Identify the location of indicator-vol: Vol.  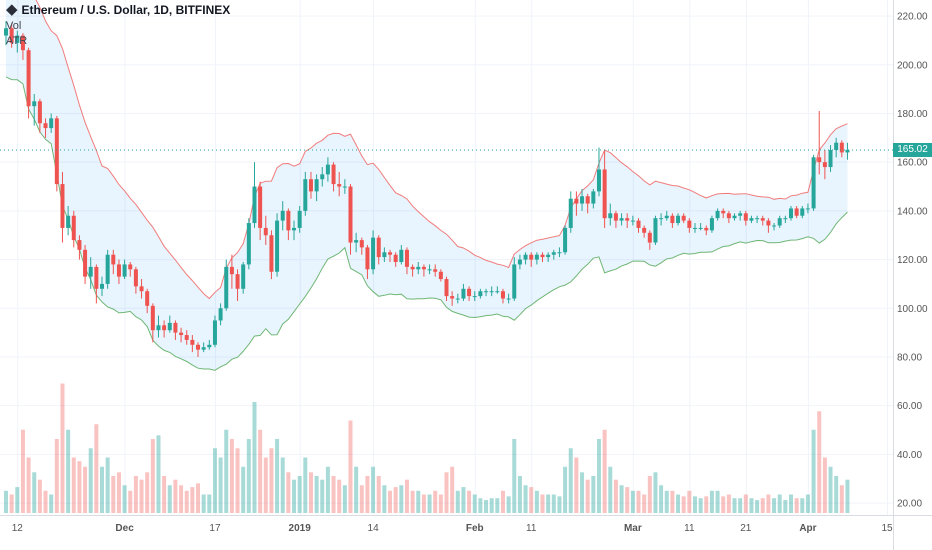
(14, 26).